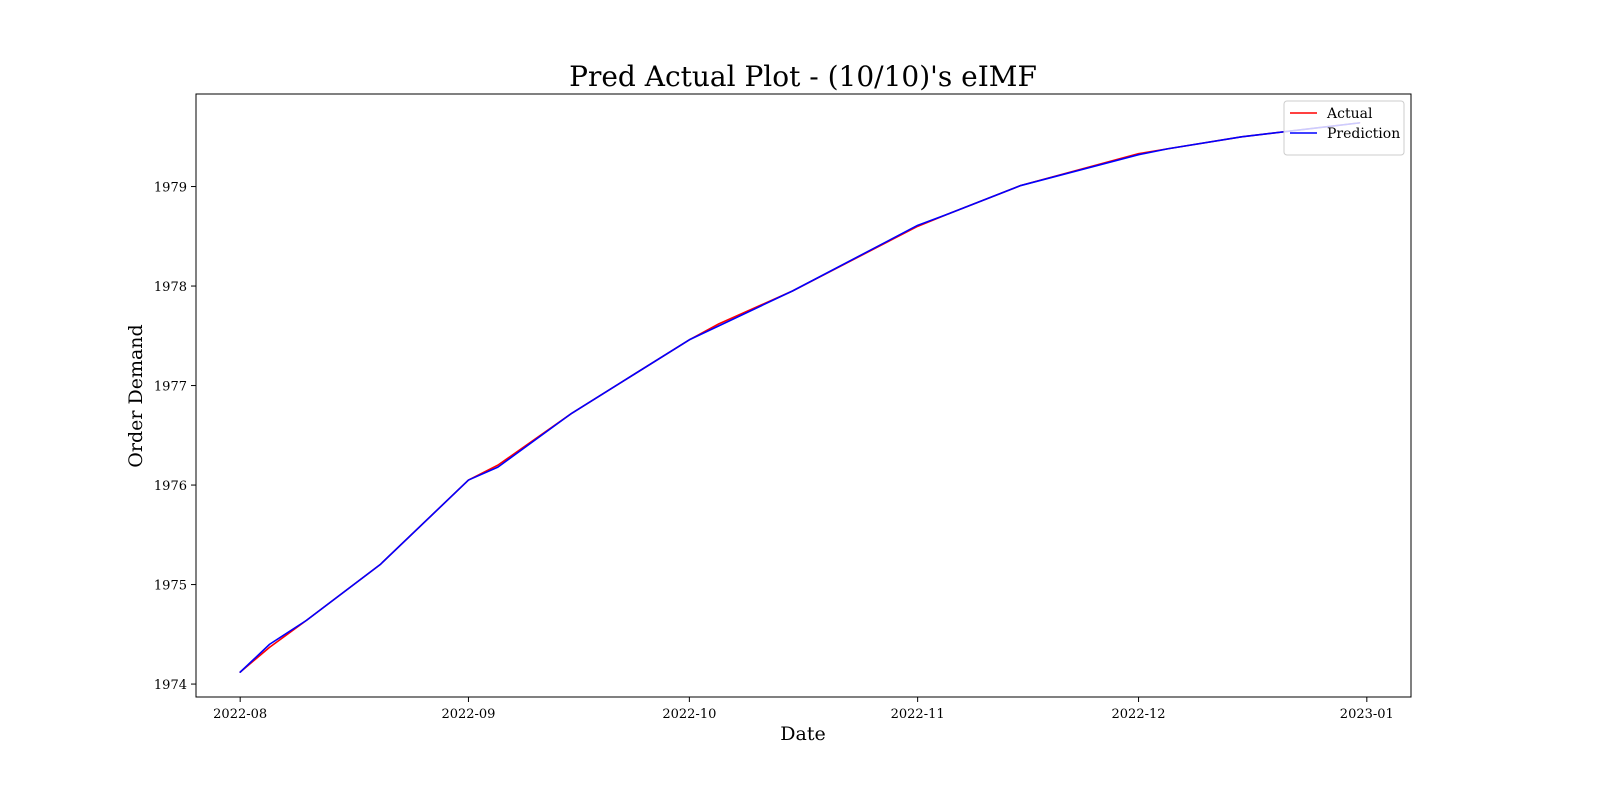 This screenshot has width=1600, height=800. I want to click on x-tick-label: 2022-09, so click(468, 714).